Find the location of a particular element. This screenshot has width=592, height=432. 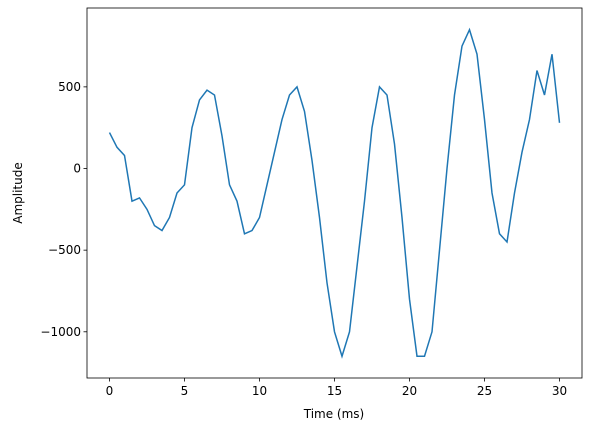

y-tick-label: 500 is located at coordinates (69, 87).